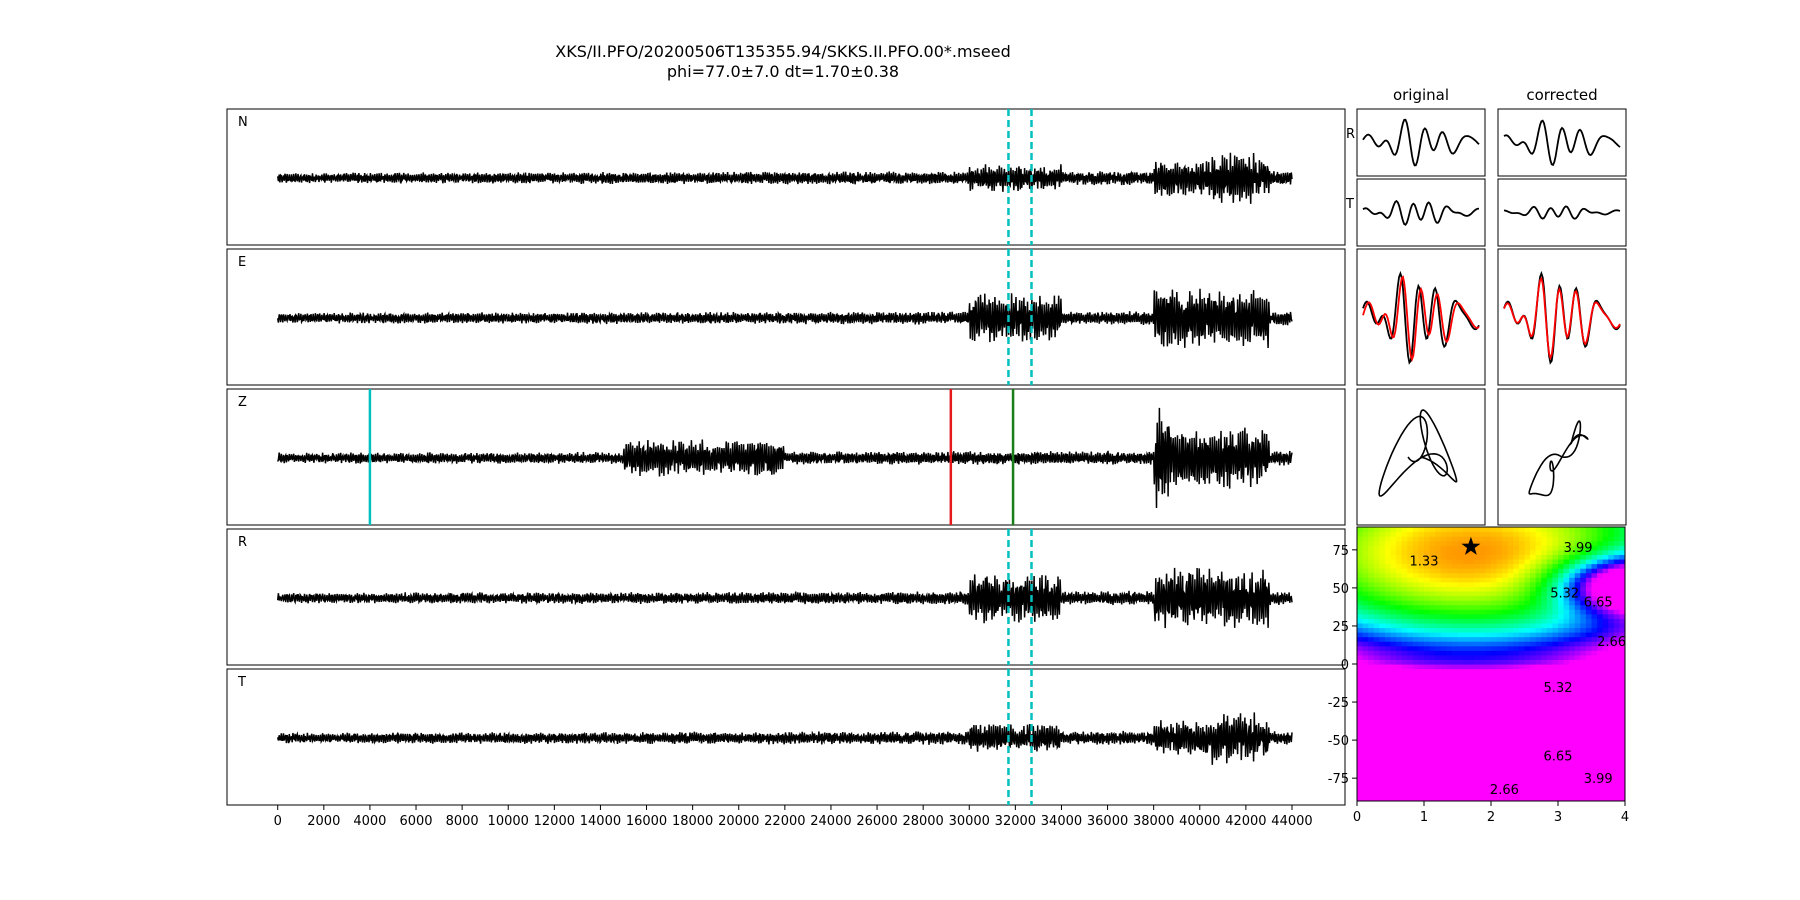 The width and height of the screenshot is (1800, 900). I want to click on contour-label: 5.32, so click(1564, 593).